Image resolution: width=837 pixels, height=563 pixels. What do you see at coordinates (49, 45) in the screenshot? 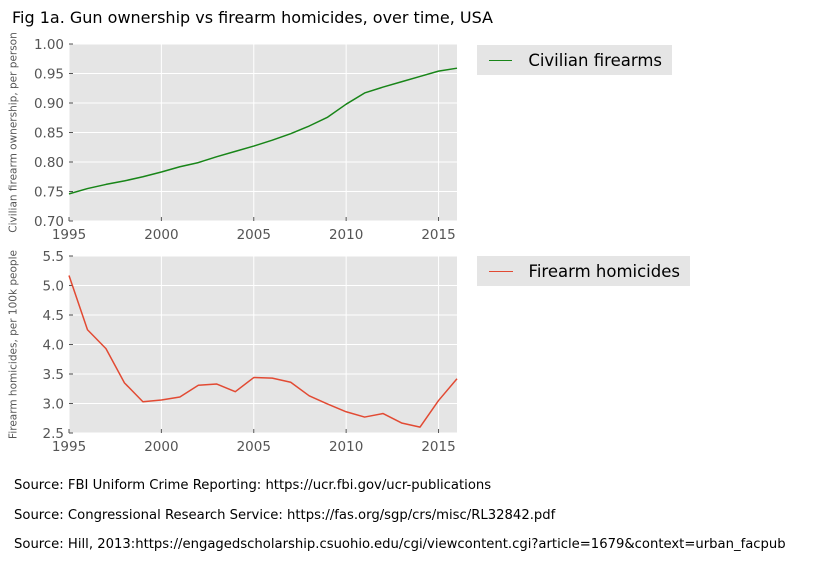
I see `y-tick-label: 1.00` at bounding box center [49, 45].